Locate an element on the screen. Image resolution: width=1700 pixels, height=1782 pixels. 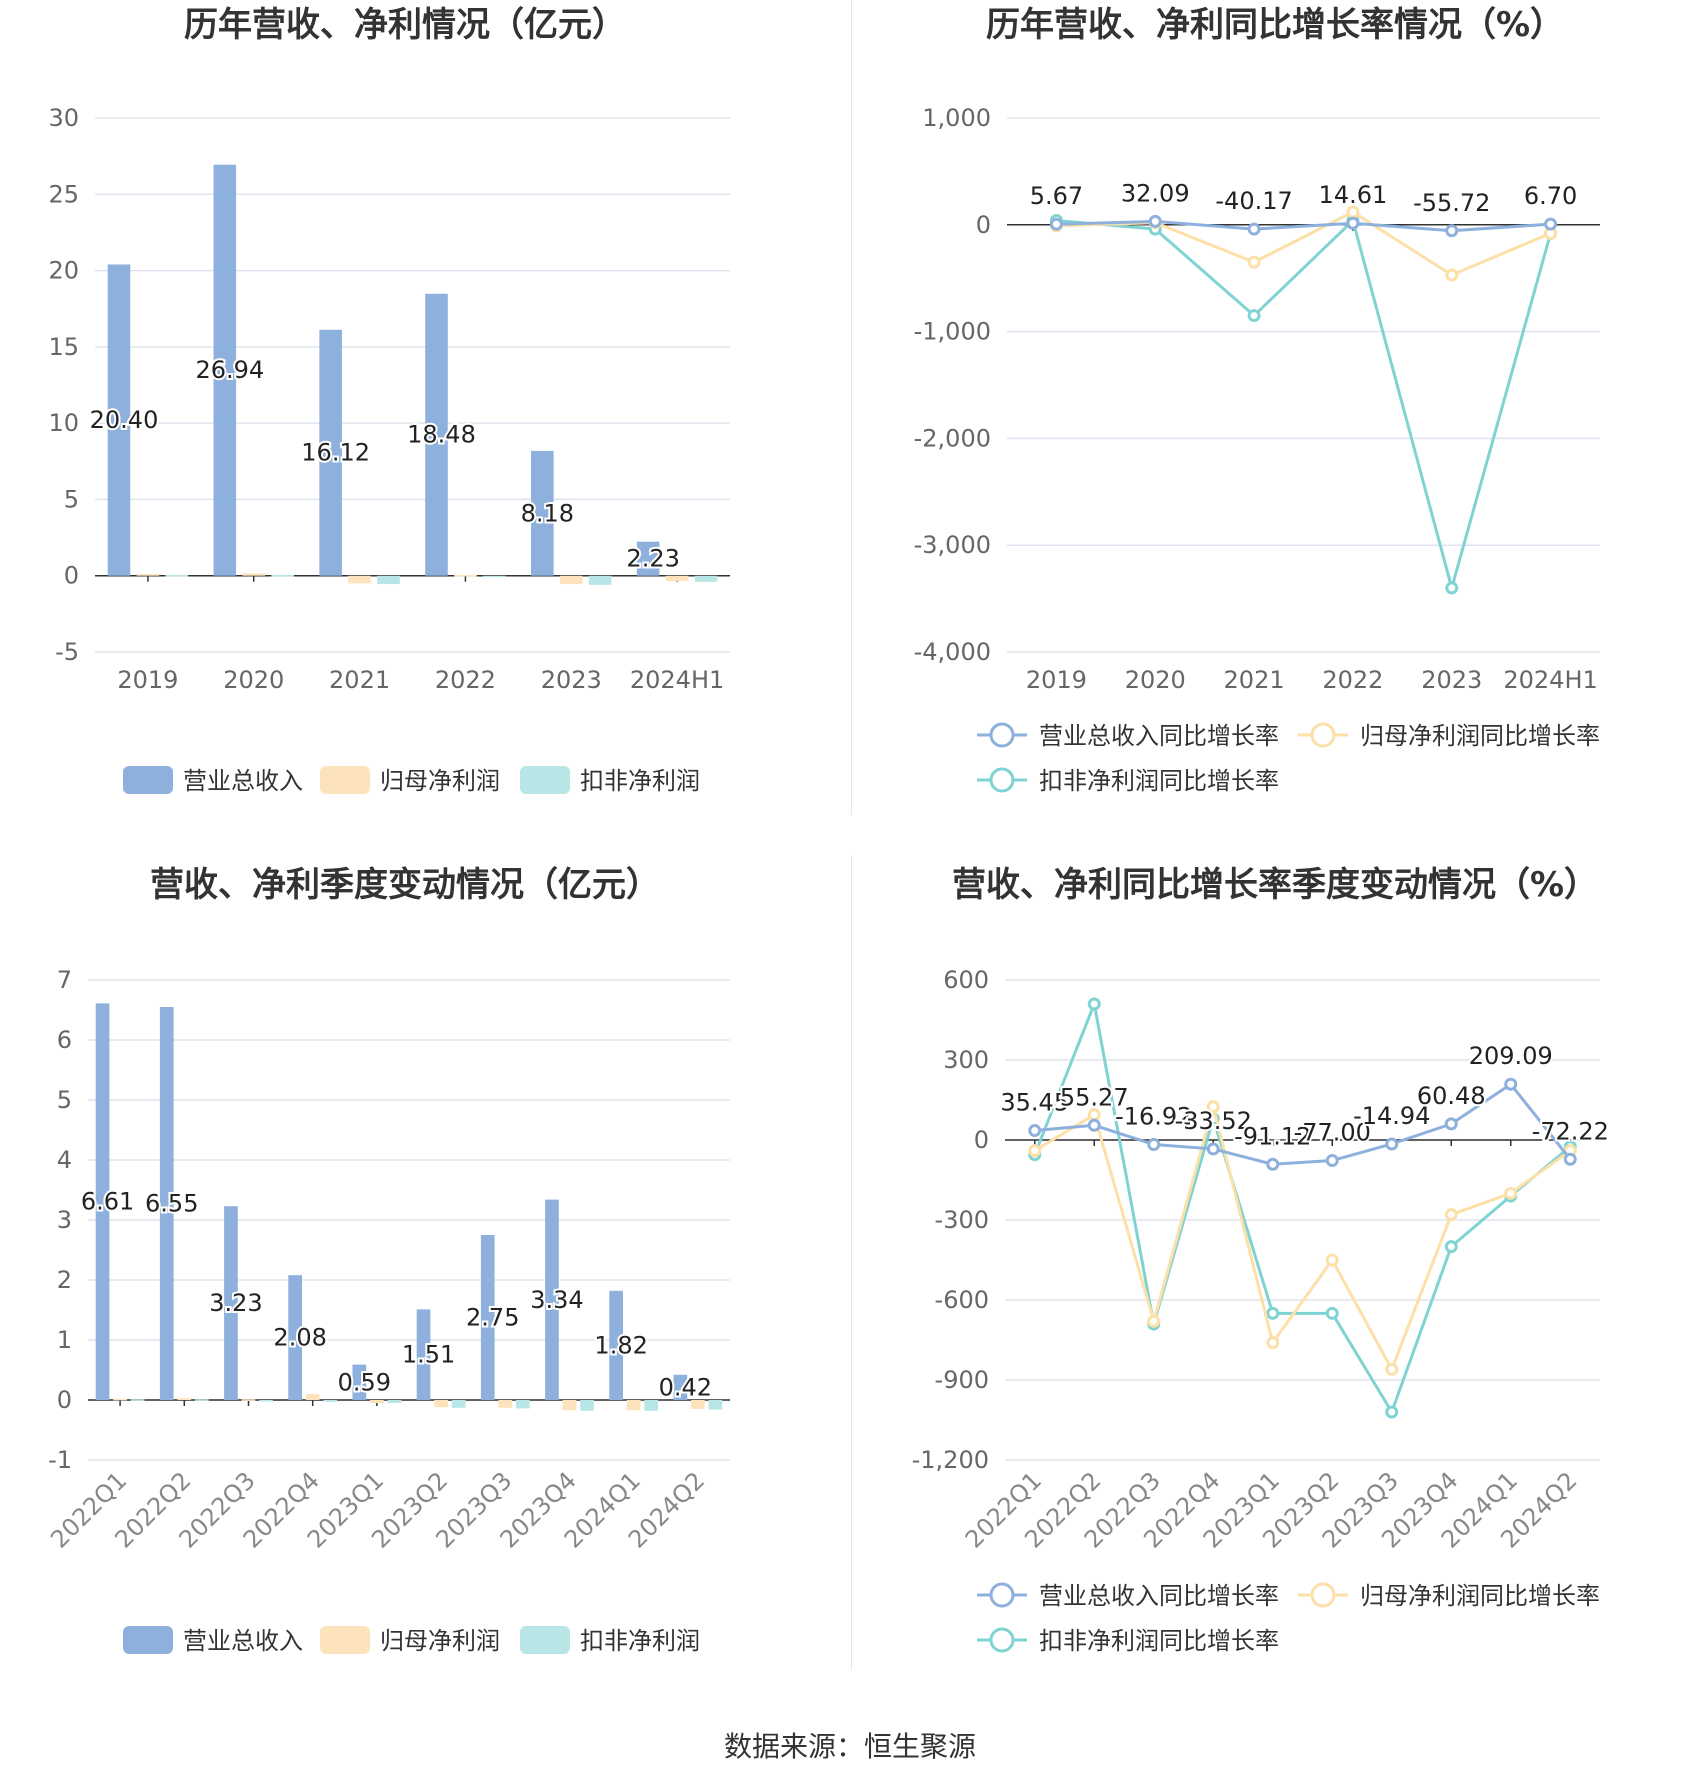
data-label: 6.55 is located at coordinates (171, 1204).